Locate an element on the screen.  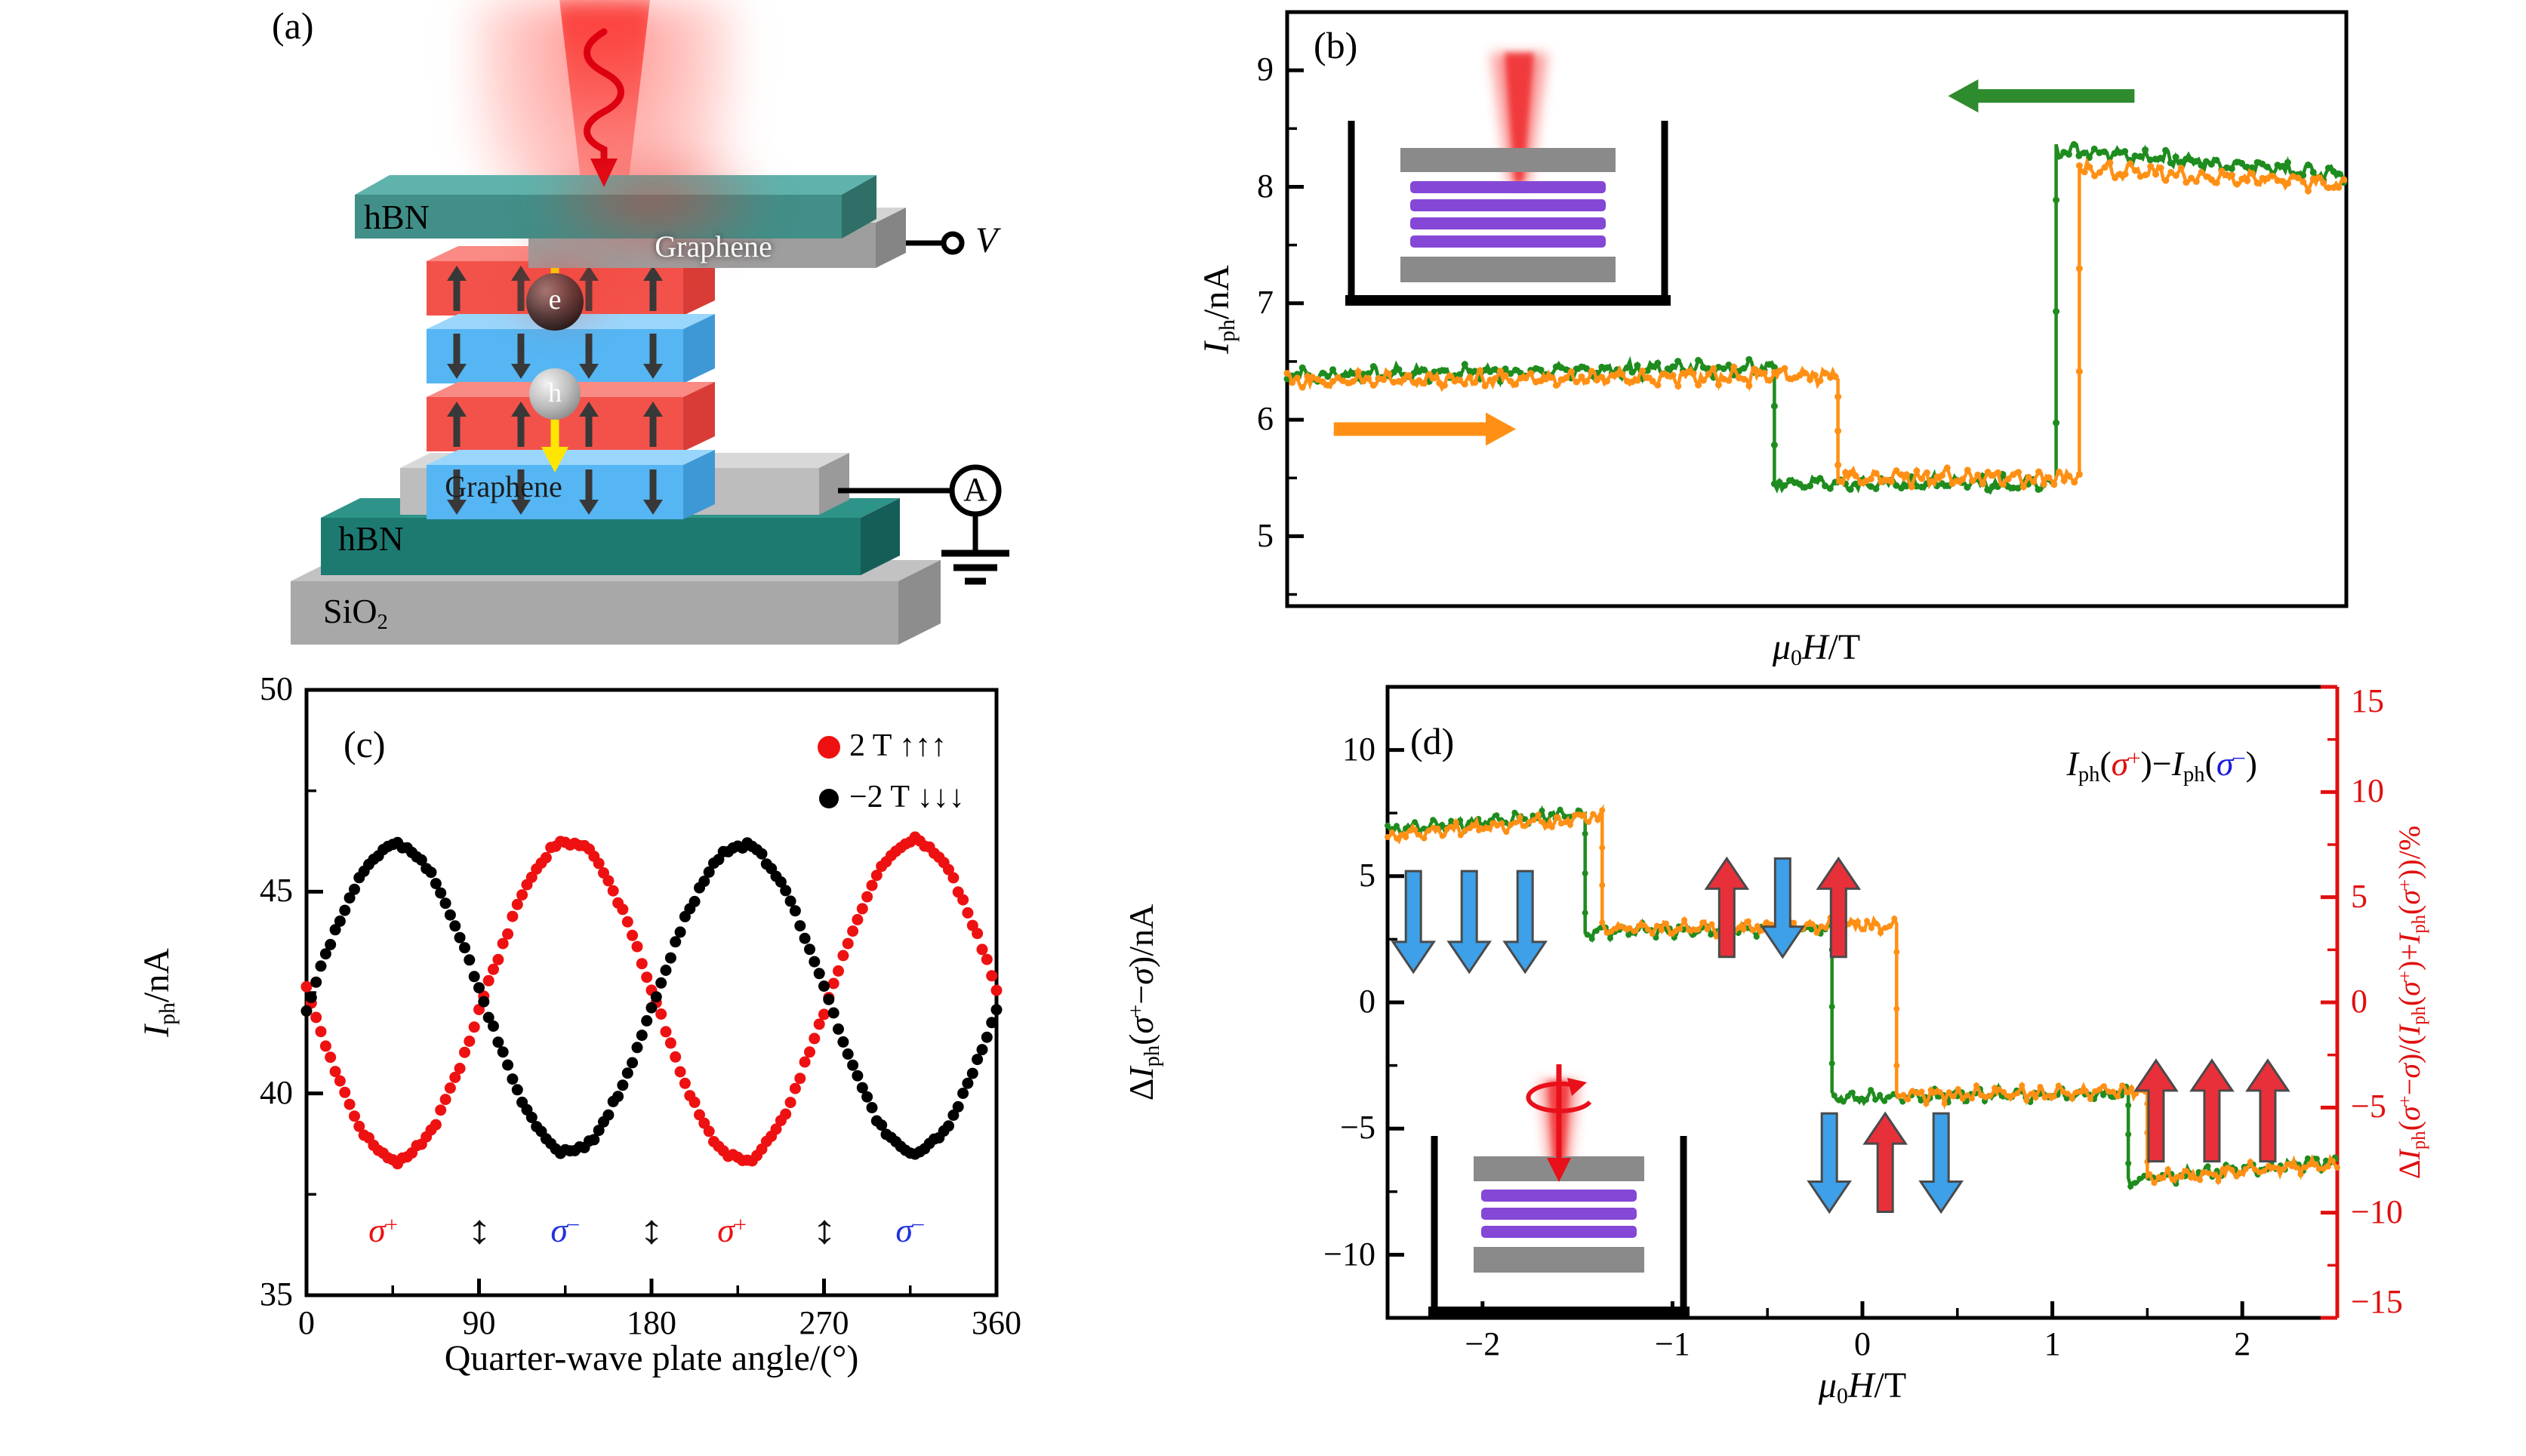
tick-label: −10 is located at coordinates (2377, 1211).